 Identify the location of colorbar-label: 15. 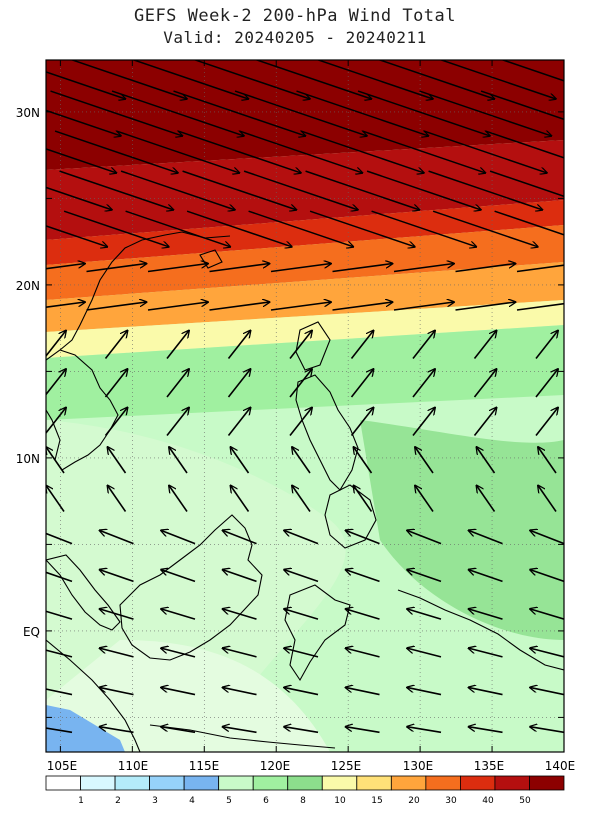
(376, 801).